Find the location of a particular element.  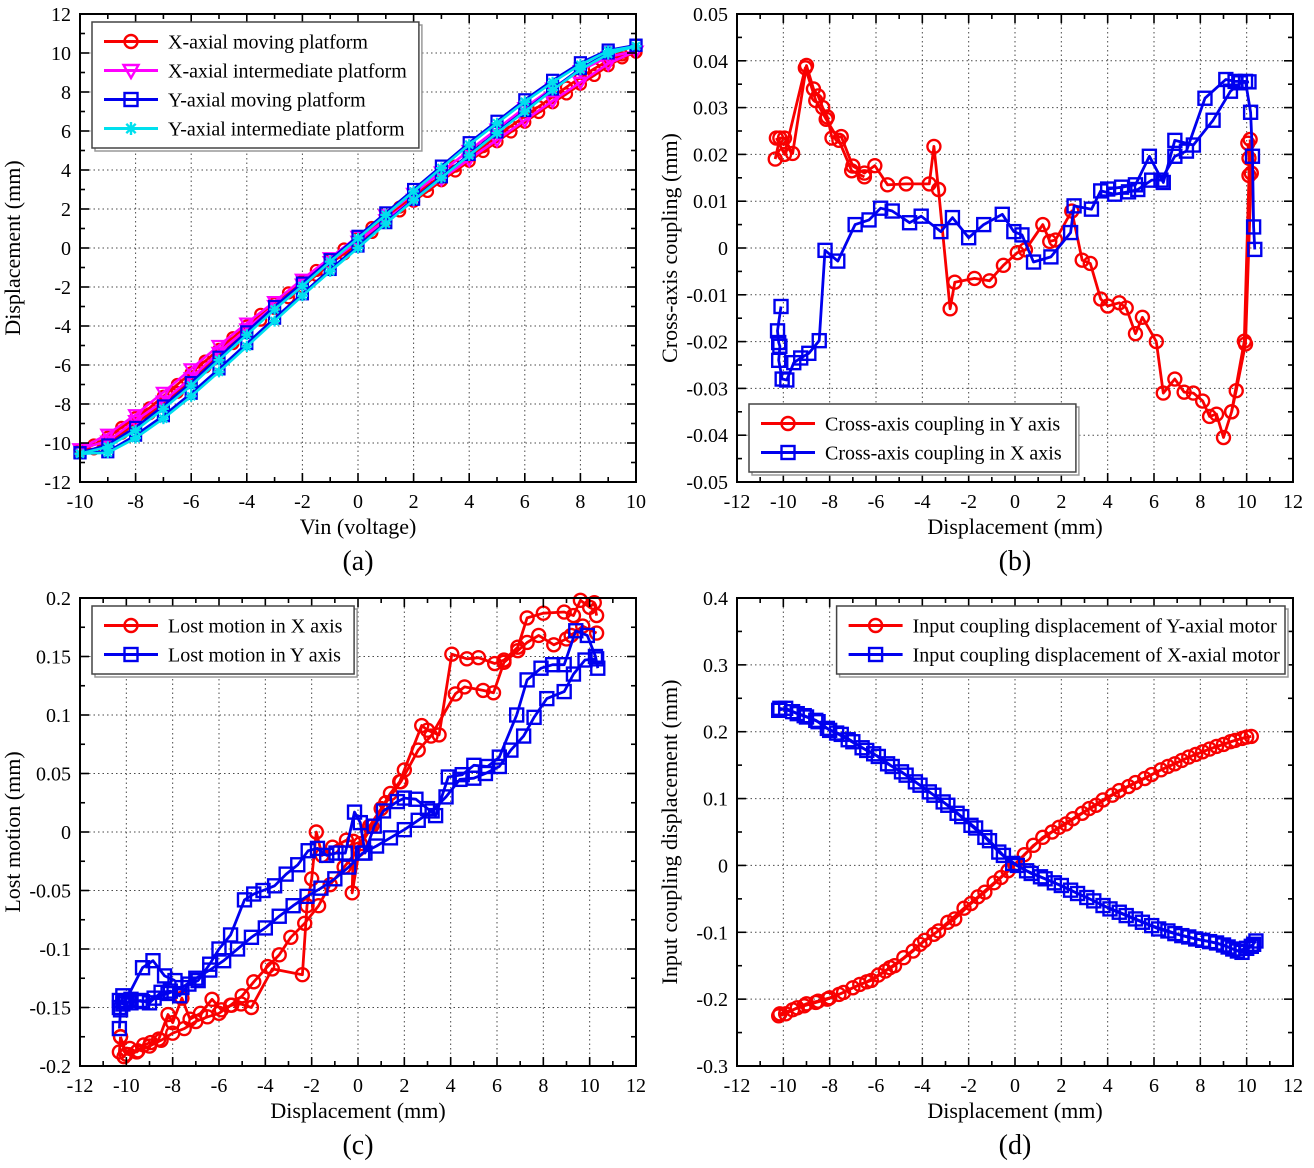

svg-text: 0.1 is located at coordinates (715, 800).